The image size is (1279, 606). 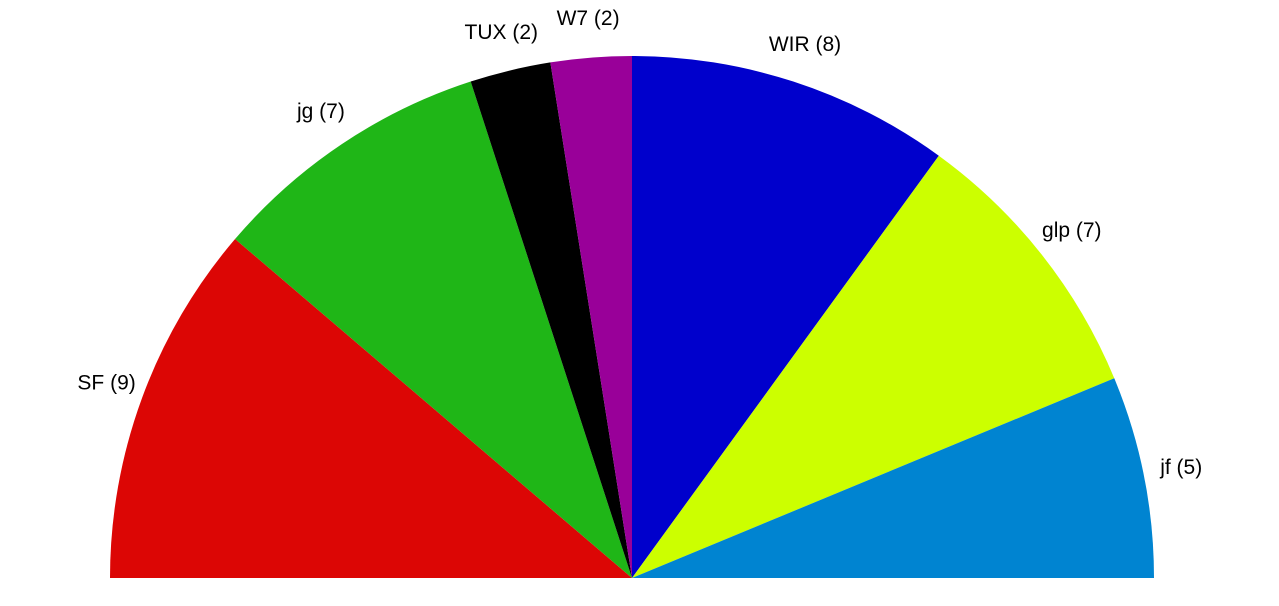 I want to click on slice-label-jf: jf (5), so click(x=1180, y=467).